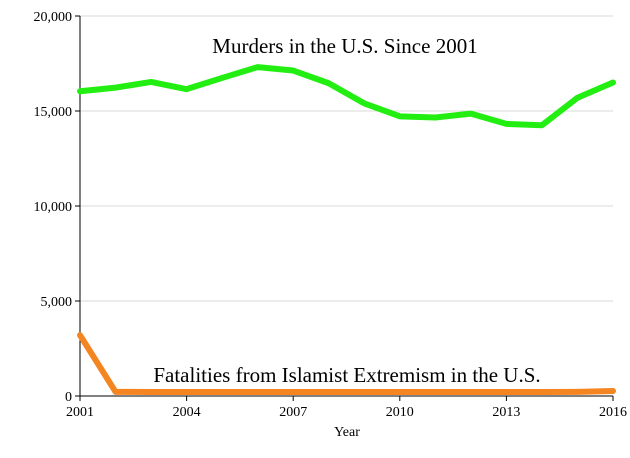 The image size is (630, 458). I want to click on y-tick-label-15000: 15,000, so click(53, 112).